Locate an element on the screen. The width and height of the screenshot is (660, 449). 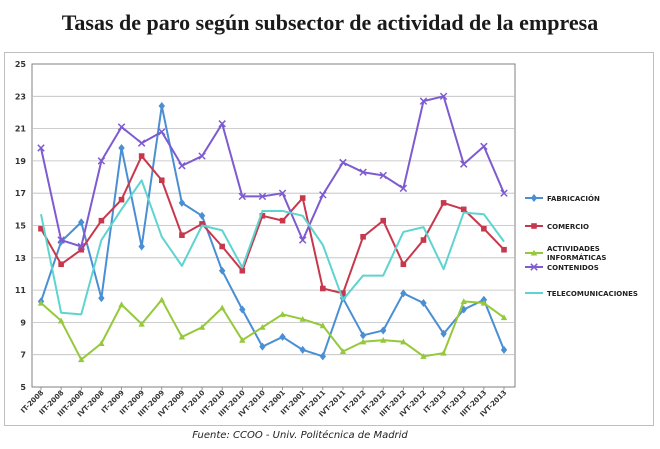
series-actividades-informaticas is located at coordinates (272, 329).